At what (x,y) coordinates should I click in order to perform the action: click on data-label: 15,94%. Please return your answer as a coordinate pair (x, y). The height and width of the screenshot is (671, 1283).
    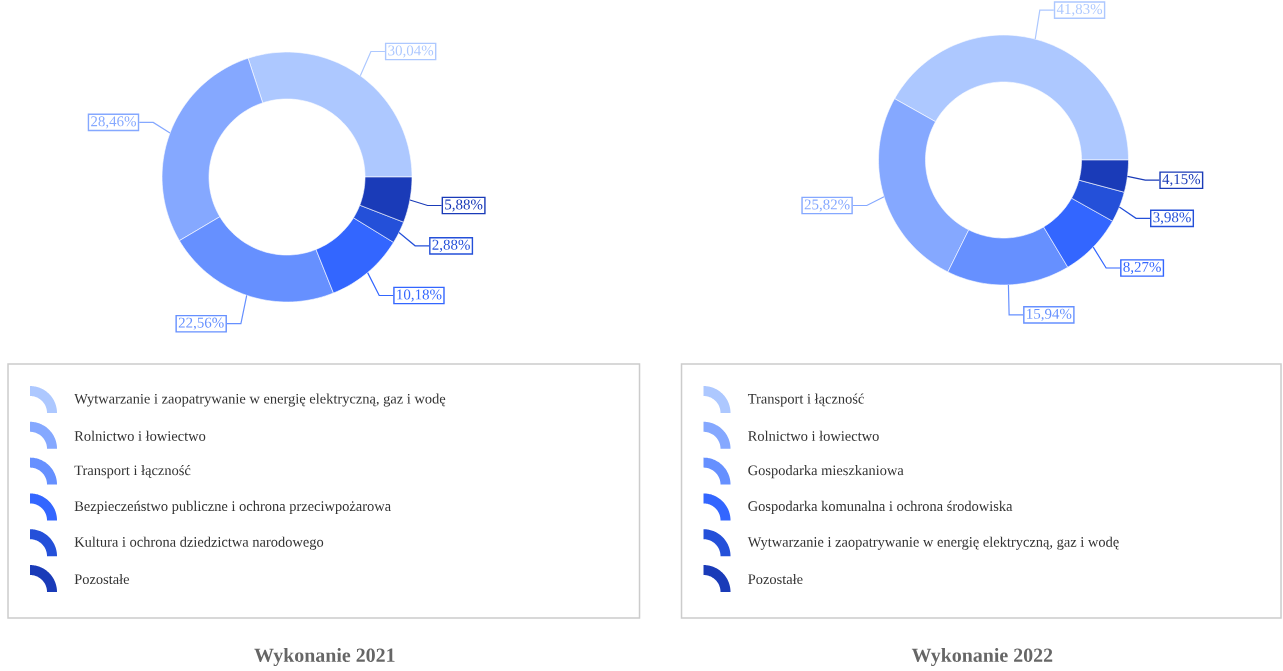
    Looking at the image, I should click on (1049, 315).